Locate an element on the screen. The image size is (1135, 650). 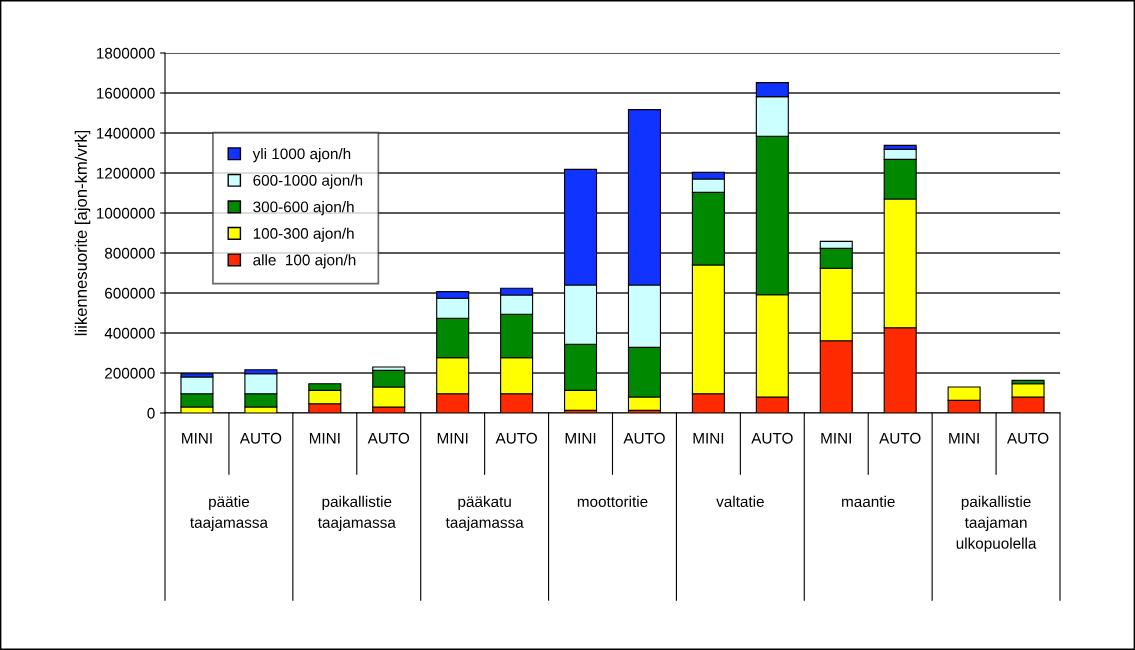
y-tick-label: 200000 is located at coordinates (130, 373).